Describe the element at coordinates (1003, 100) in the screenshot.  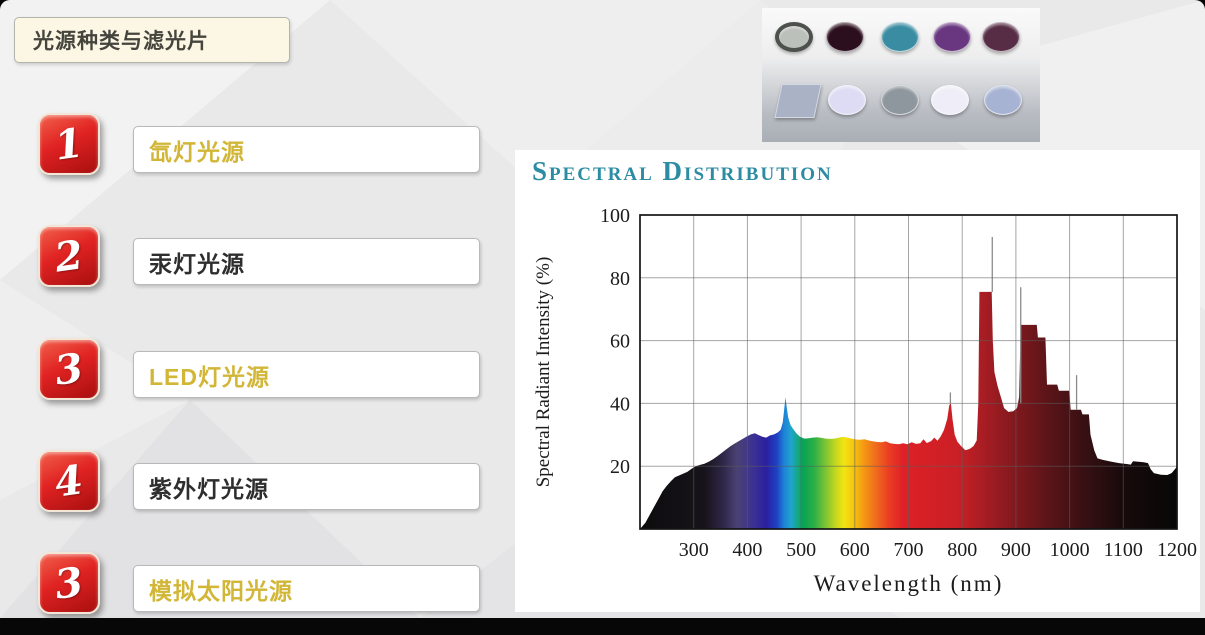
I see `periwinkle-filter-icon` at that location.